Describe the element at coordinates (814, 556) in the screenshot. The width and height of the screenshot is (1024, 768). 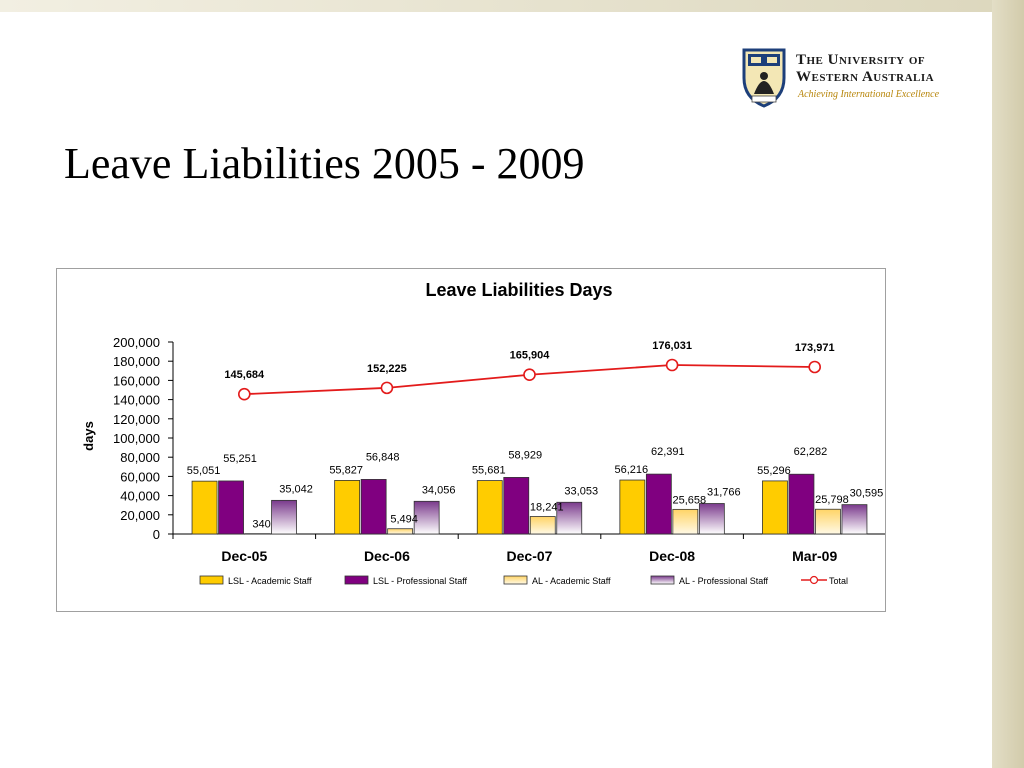
I see `x-tick-label: Mar-09` at that location.